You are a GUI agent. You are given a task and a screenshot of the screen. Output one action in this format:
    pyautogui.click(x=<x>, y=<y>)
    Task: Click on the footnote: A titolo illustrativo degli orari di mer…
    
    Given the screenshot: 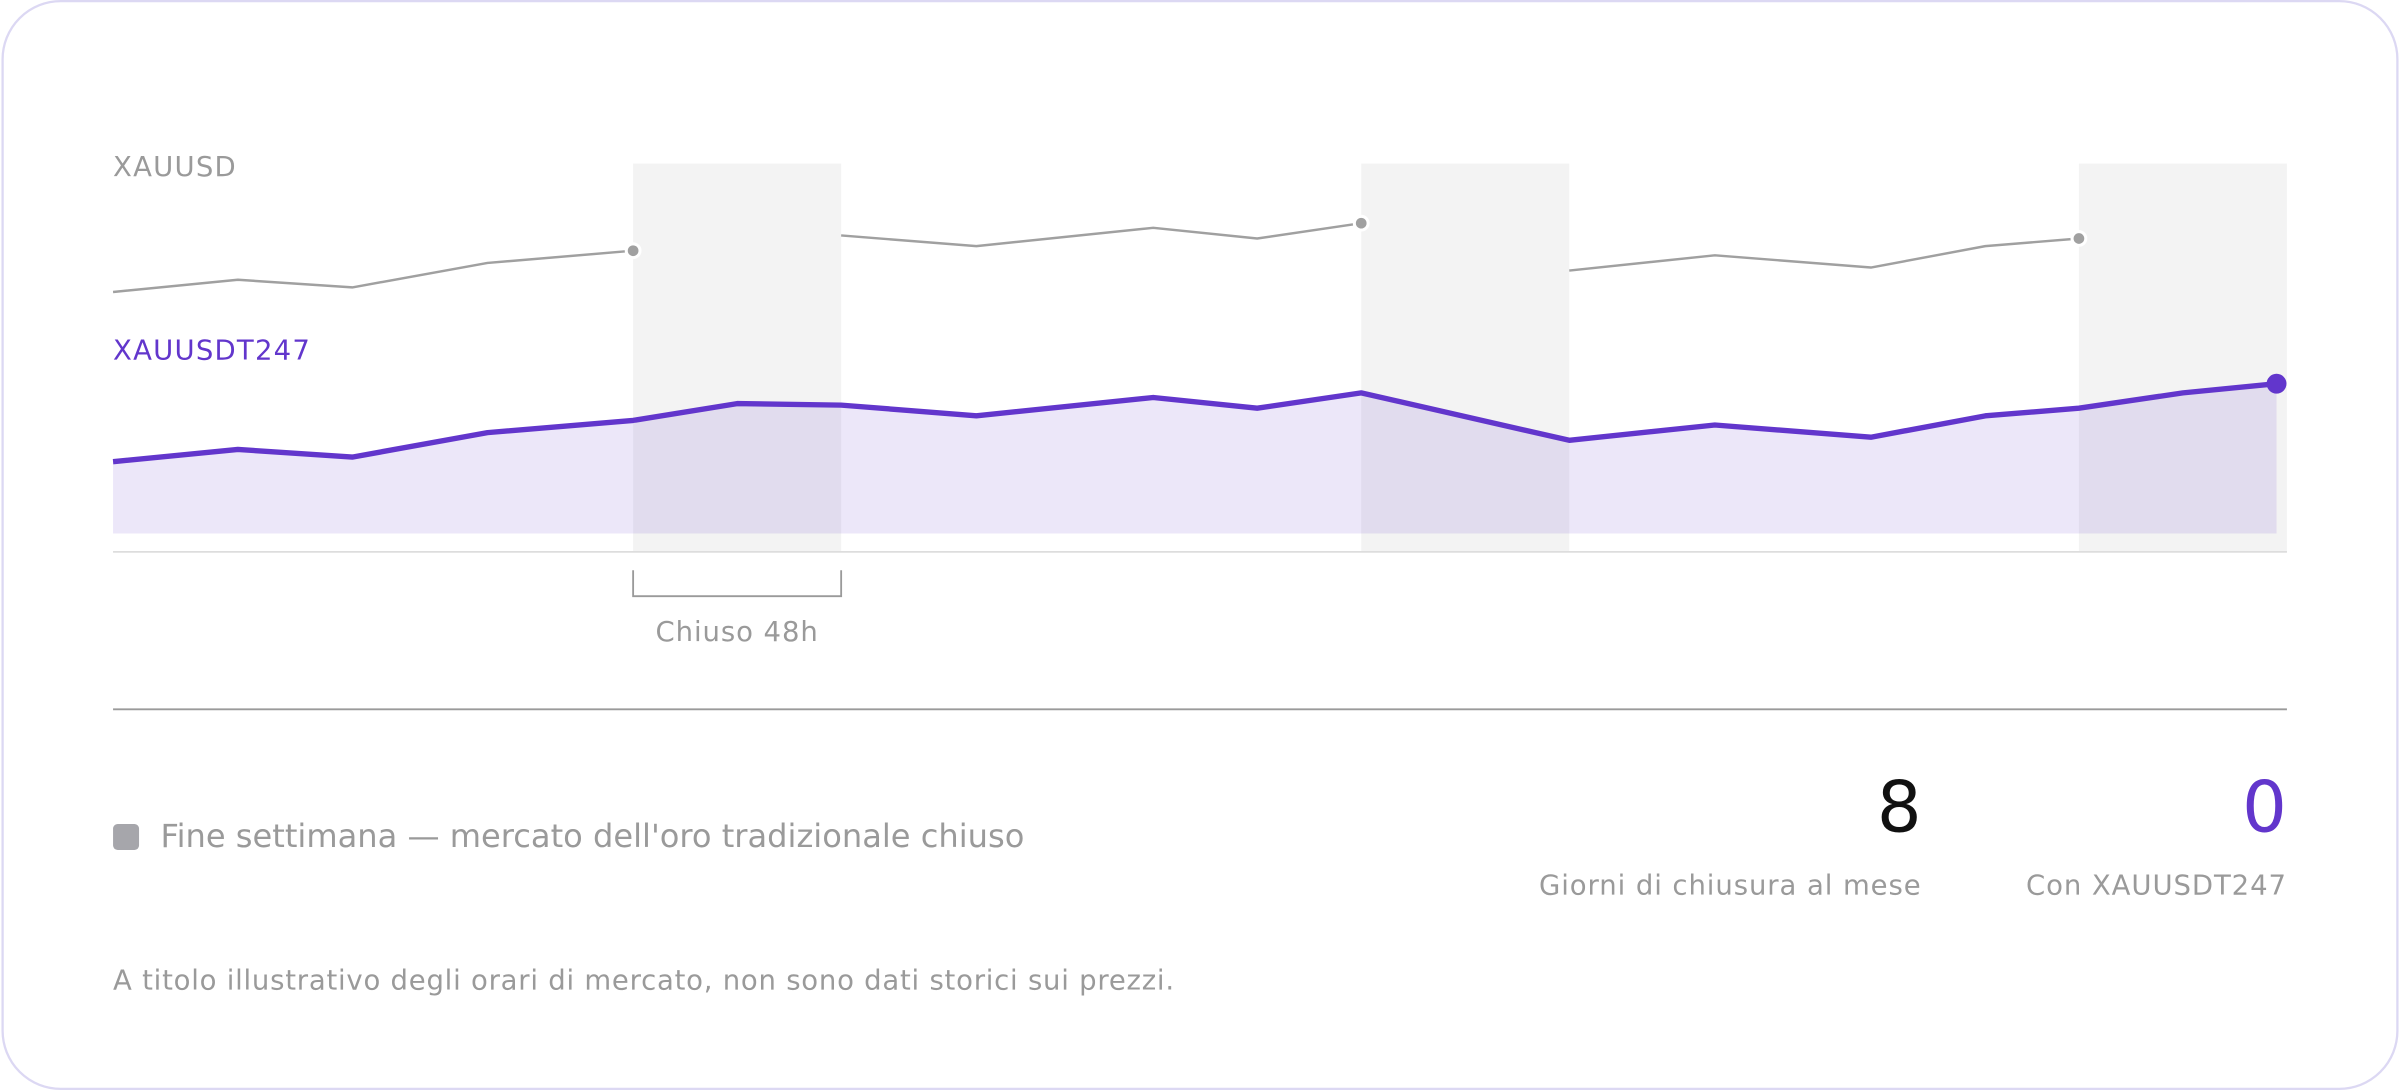 What is the action you would take?
    pyautogui.click(x=644, y=980)
    